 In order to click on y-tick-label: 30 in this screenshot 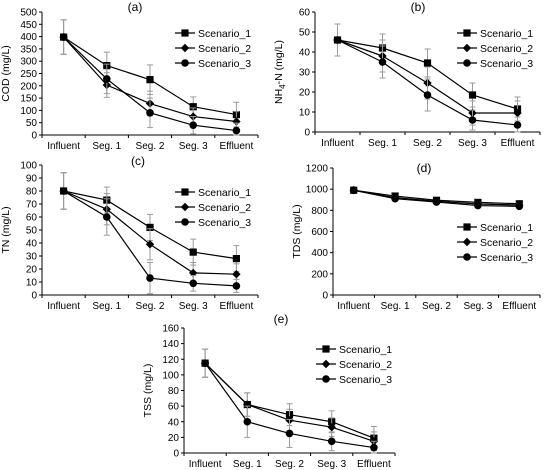, I will do `click(305, 73)`.